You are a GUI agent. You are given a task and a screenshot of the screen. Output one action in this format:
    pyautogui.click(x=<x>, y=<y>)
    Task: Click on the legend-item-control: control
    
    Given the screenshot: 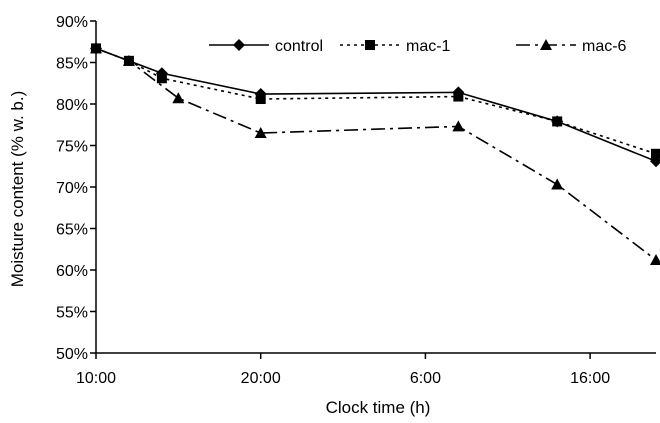 What is the action you would take?
    pyautogui.click(x=266, y=46)
    